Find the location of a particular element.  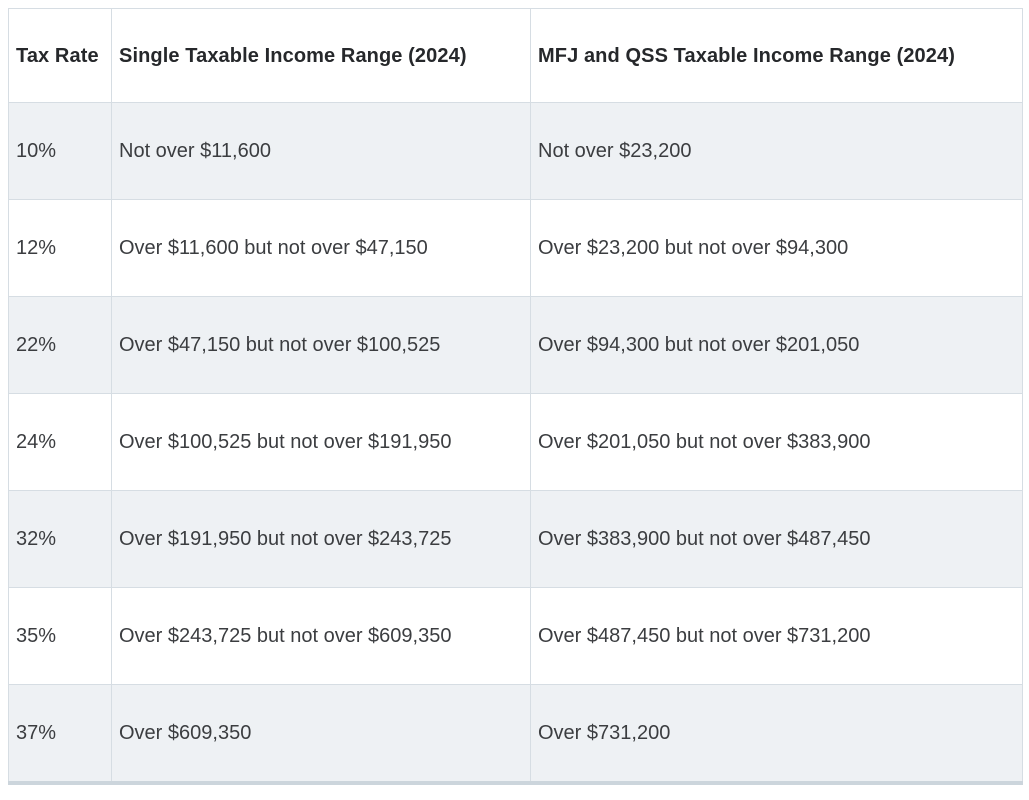

single-range-cell: Over $609,350 is located at coordinates (321, 734).